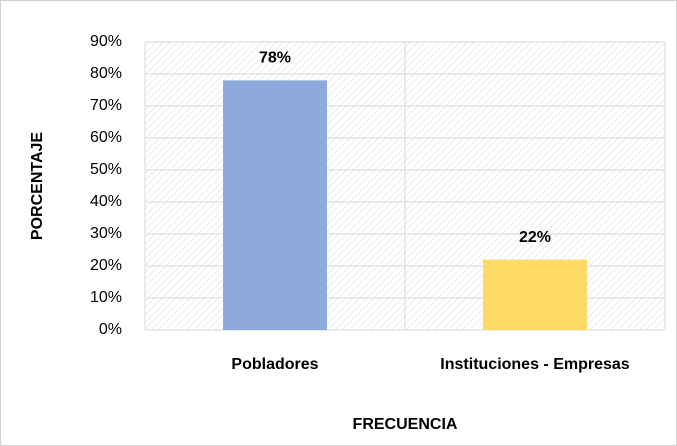 This screenshot has height=446, width=677. Describe the element at coordinates (535, 237) in the screenshot. I see `data-label: 22%` at that location.